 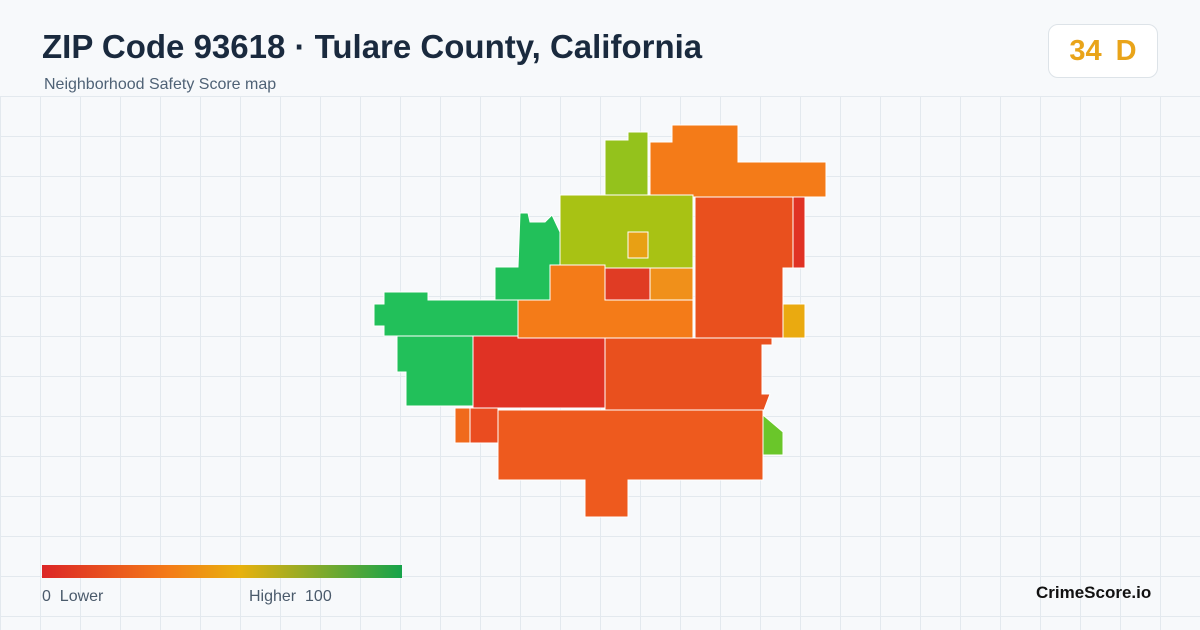 What do you see at coordinates (160, 84) in the screenshot?
I see `subtitle: Neighborhood Safety Score map` at bounding box center [160, 84].